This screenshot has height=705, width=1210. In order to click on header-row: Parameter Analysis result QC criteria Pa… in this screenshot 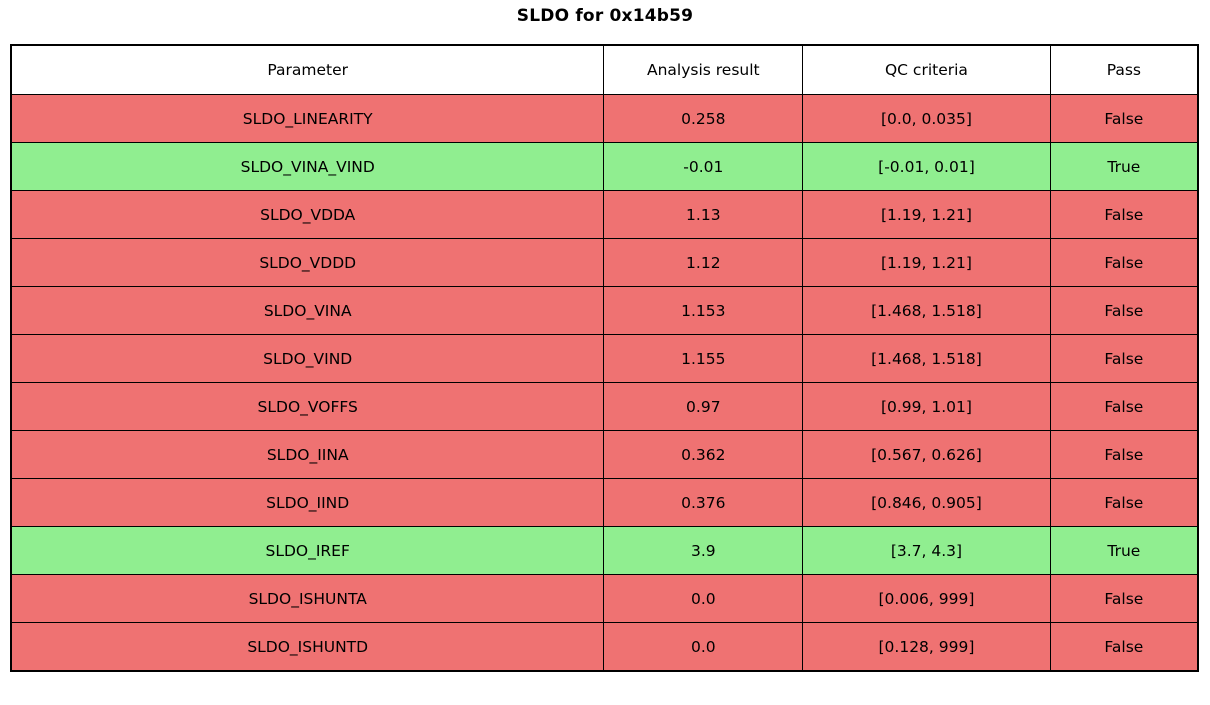, I will do `click(604, 69)`.